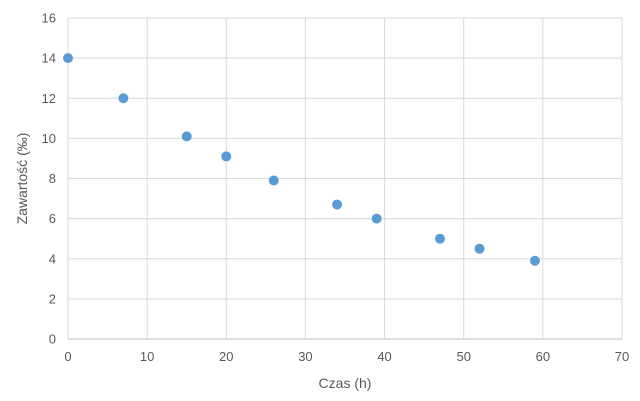  I want to click on x-tick-label: 0, so click(67, 356).